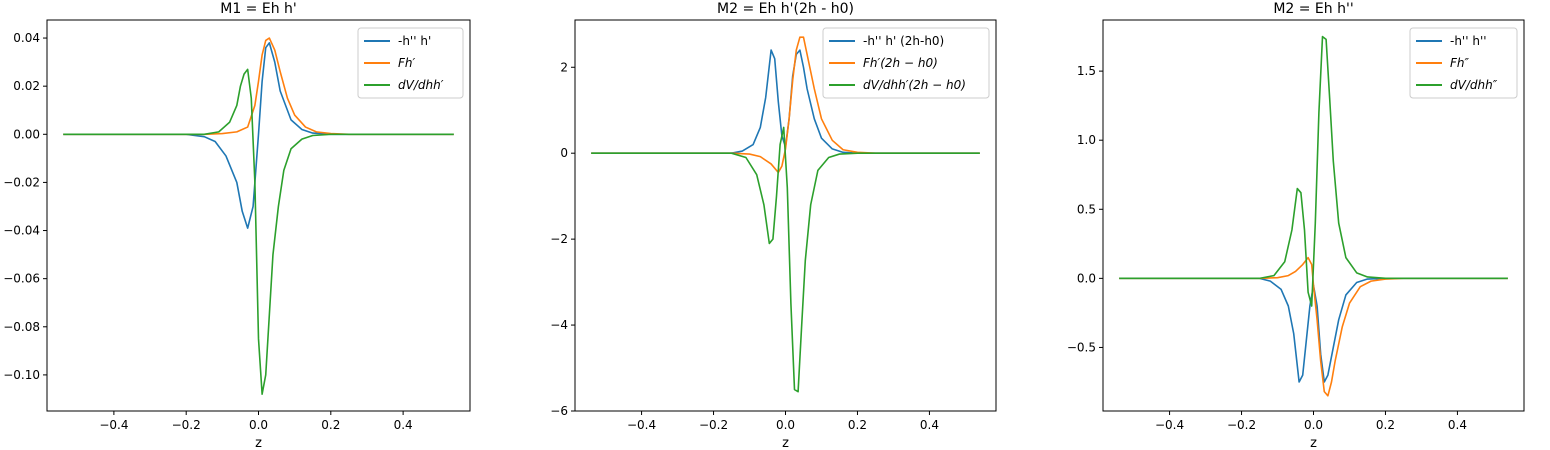  Describe the element at coordinates (559, 411) in the screenshot. I see `y-tick-label: −6` at that location.